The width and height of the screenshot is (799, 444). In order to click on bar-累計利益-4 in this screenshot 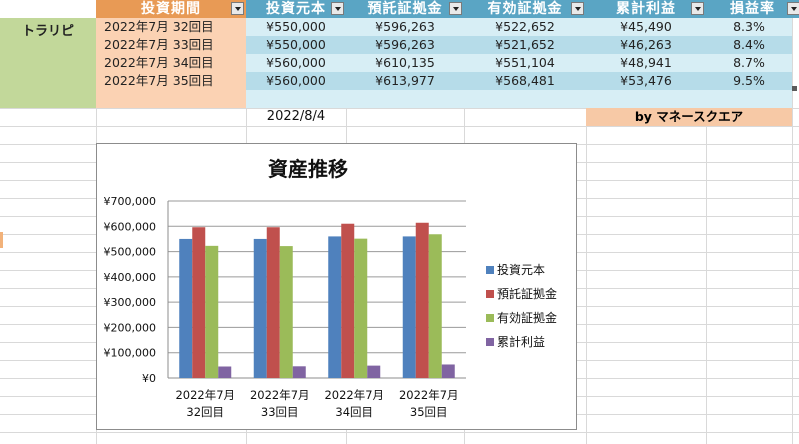, I will do `click(448, 371)`.